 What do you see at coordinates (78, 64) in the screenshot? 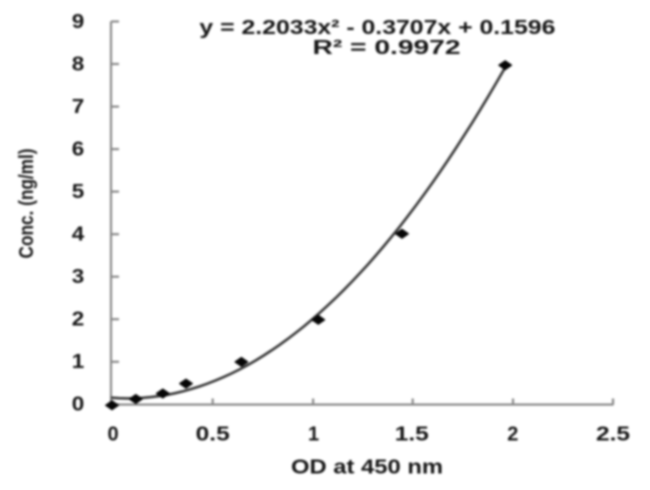
I see `svg-text: 8` at bounding box center [78, 64].